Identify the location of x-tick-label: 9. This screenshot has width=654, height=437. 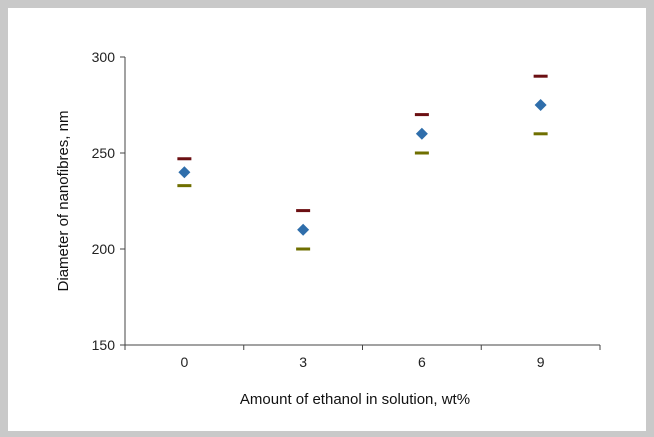
(541, 362).